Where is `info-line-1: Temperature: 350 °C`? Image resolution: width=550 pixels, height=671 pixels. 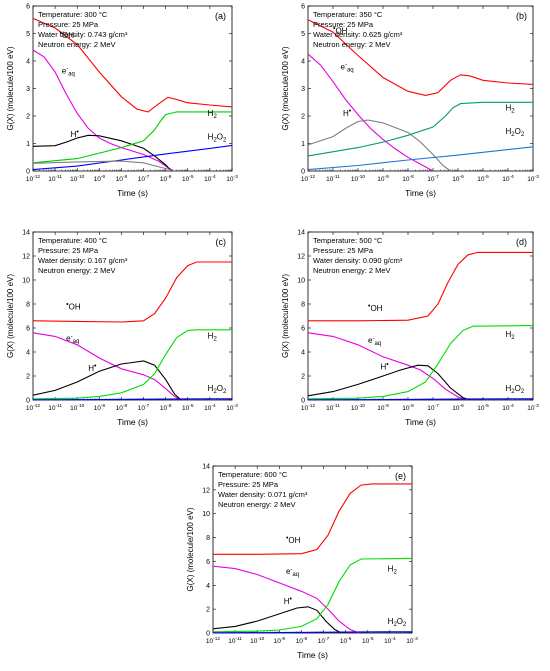 info-line-1: Temperature: 350 °C is located at coordinates (348, 14).